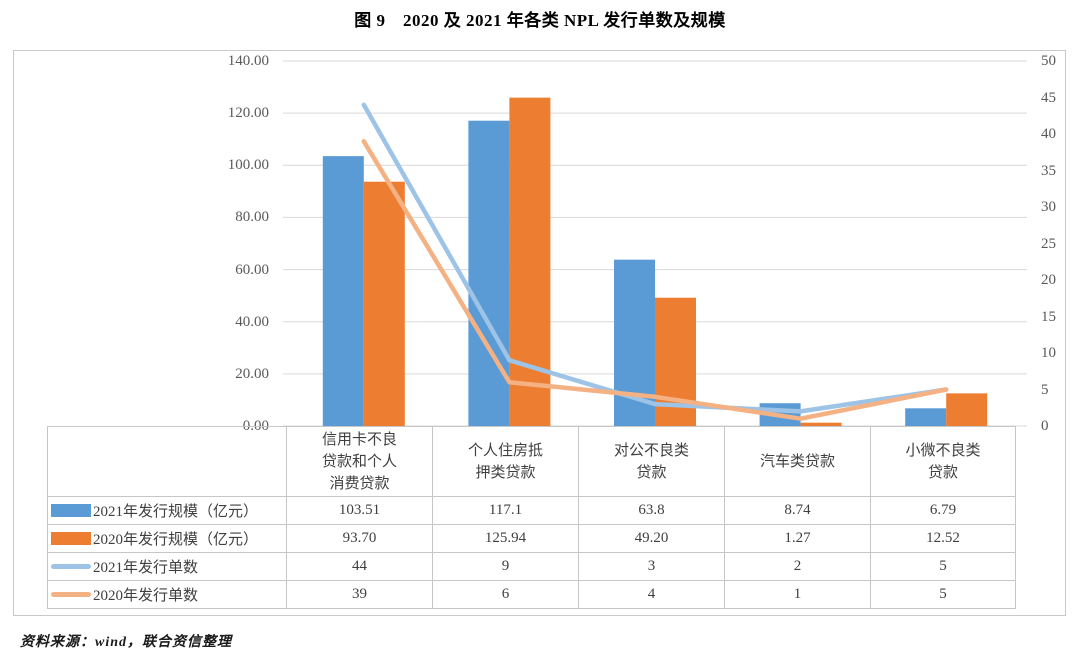  I want to click on value-cell: 8.74, so click(797, 510).